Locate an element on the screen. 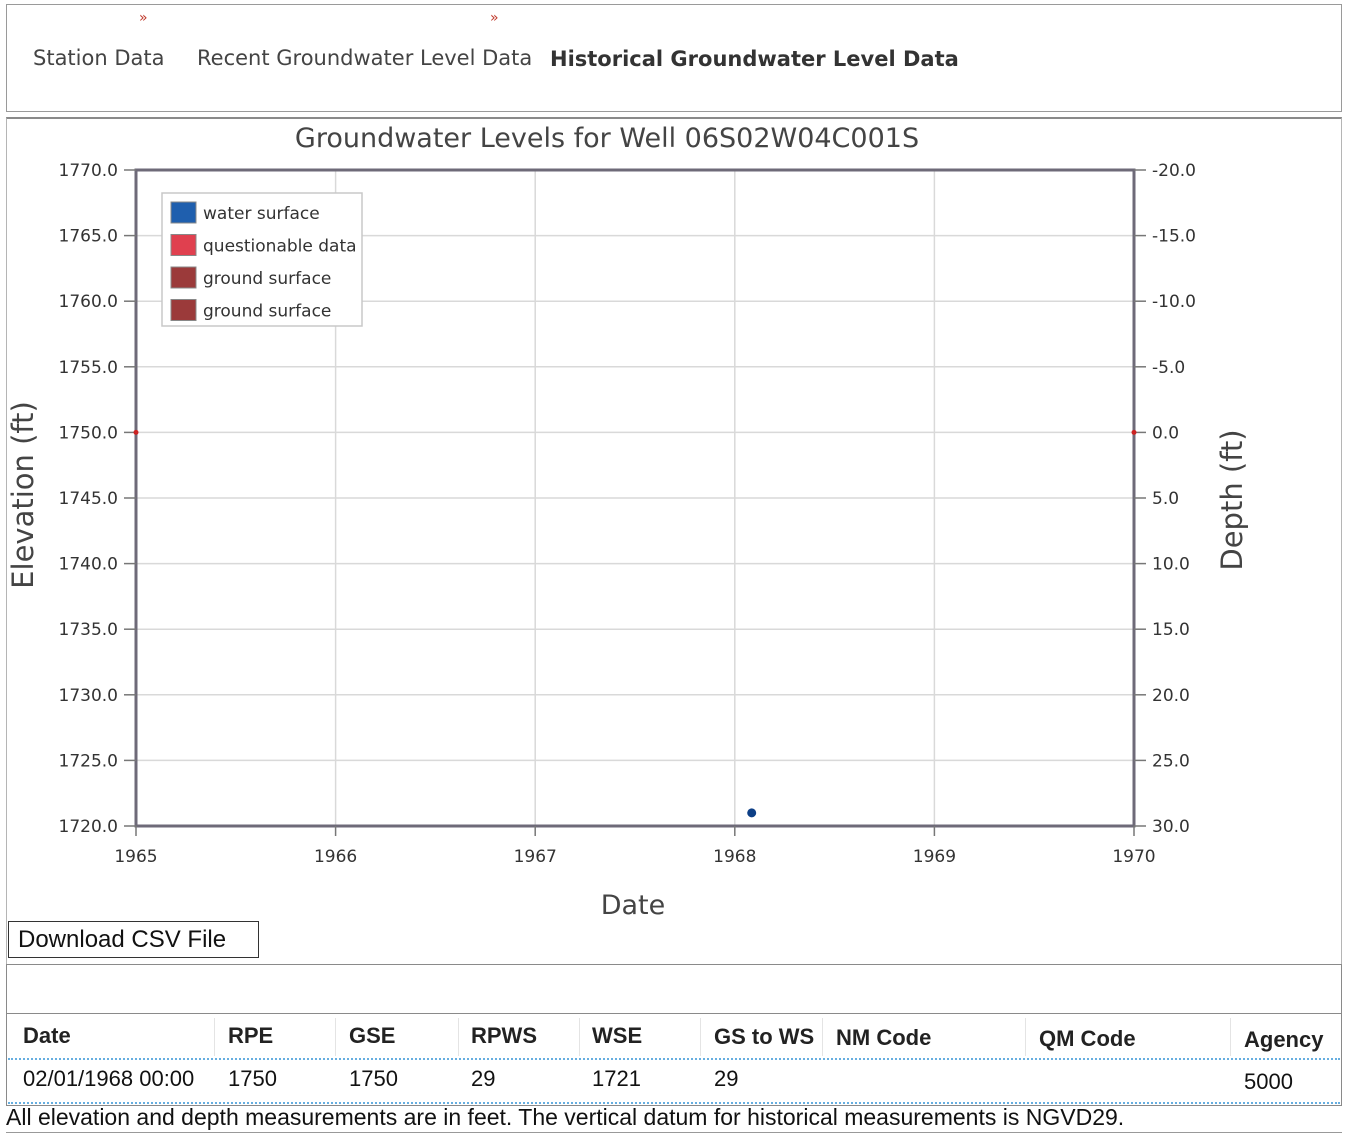 Image resolution: width=1346 pixels, height=1135 pixels. y2-tick-label: 25.0 is located at coordinates (1171, 761).